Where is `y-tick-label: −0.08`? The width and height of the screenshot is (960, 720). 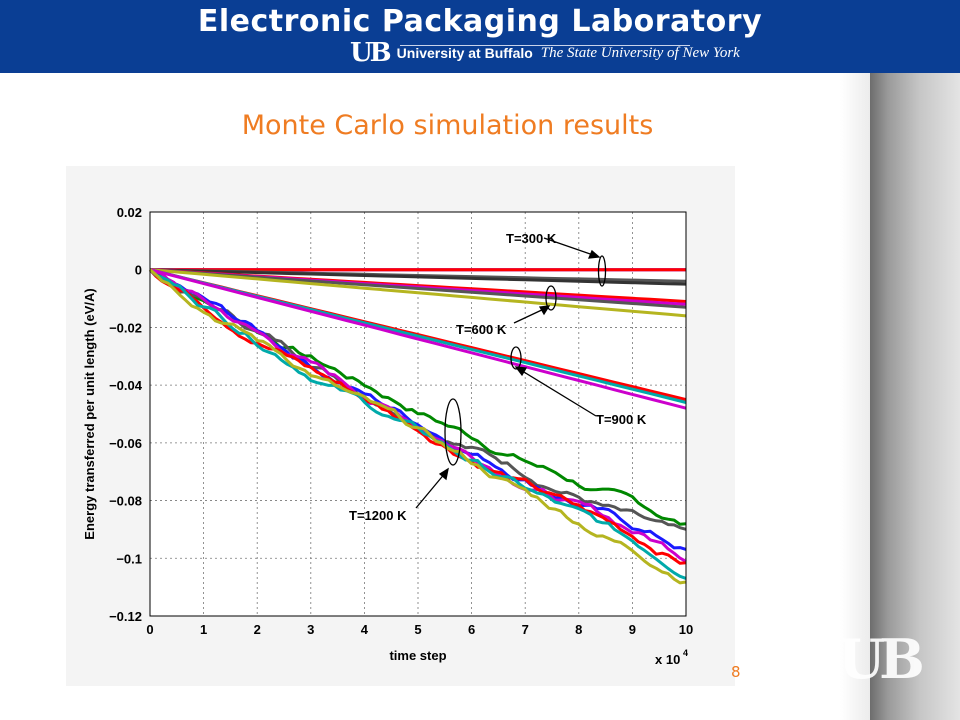 y-tick-label: −0.08 is located at coordinates (125, 501).